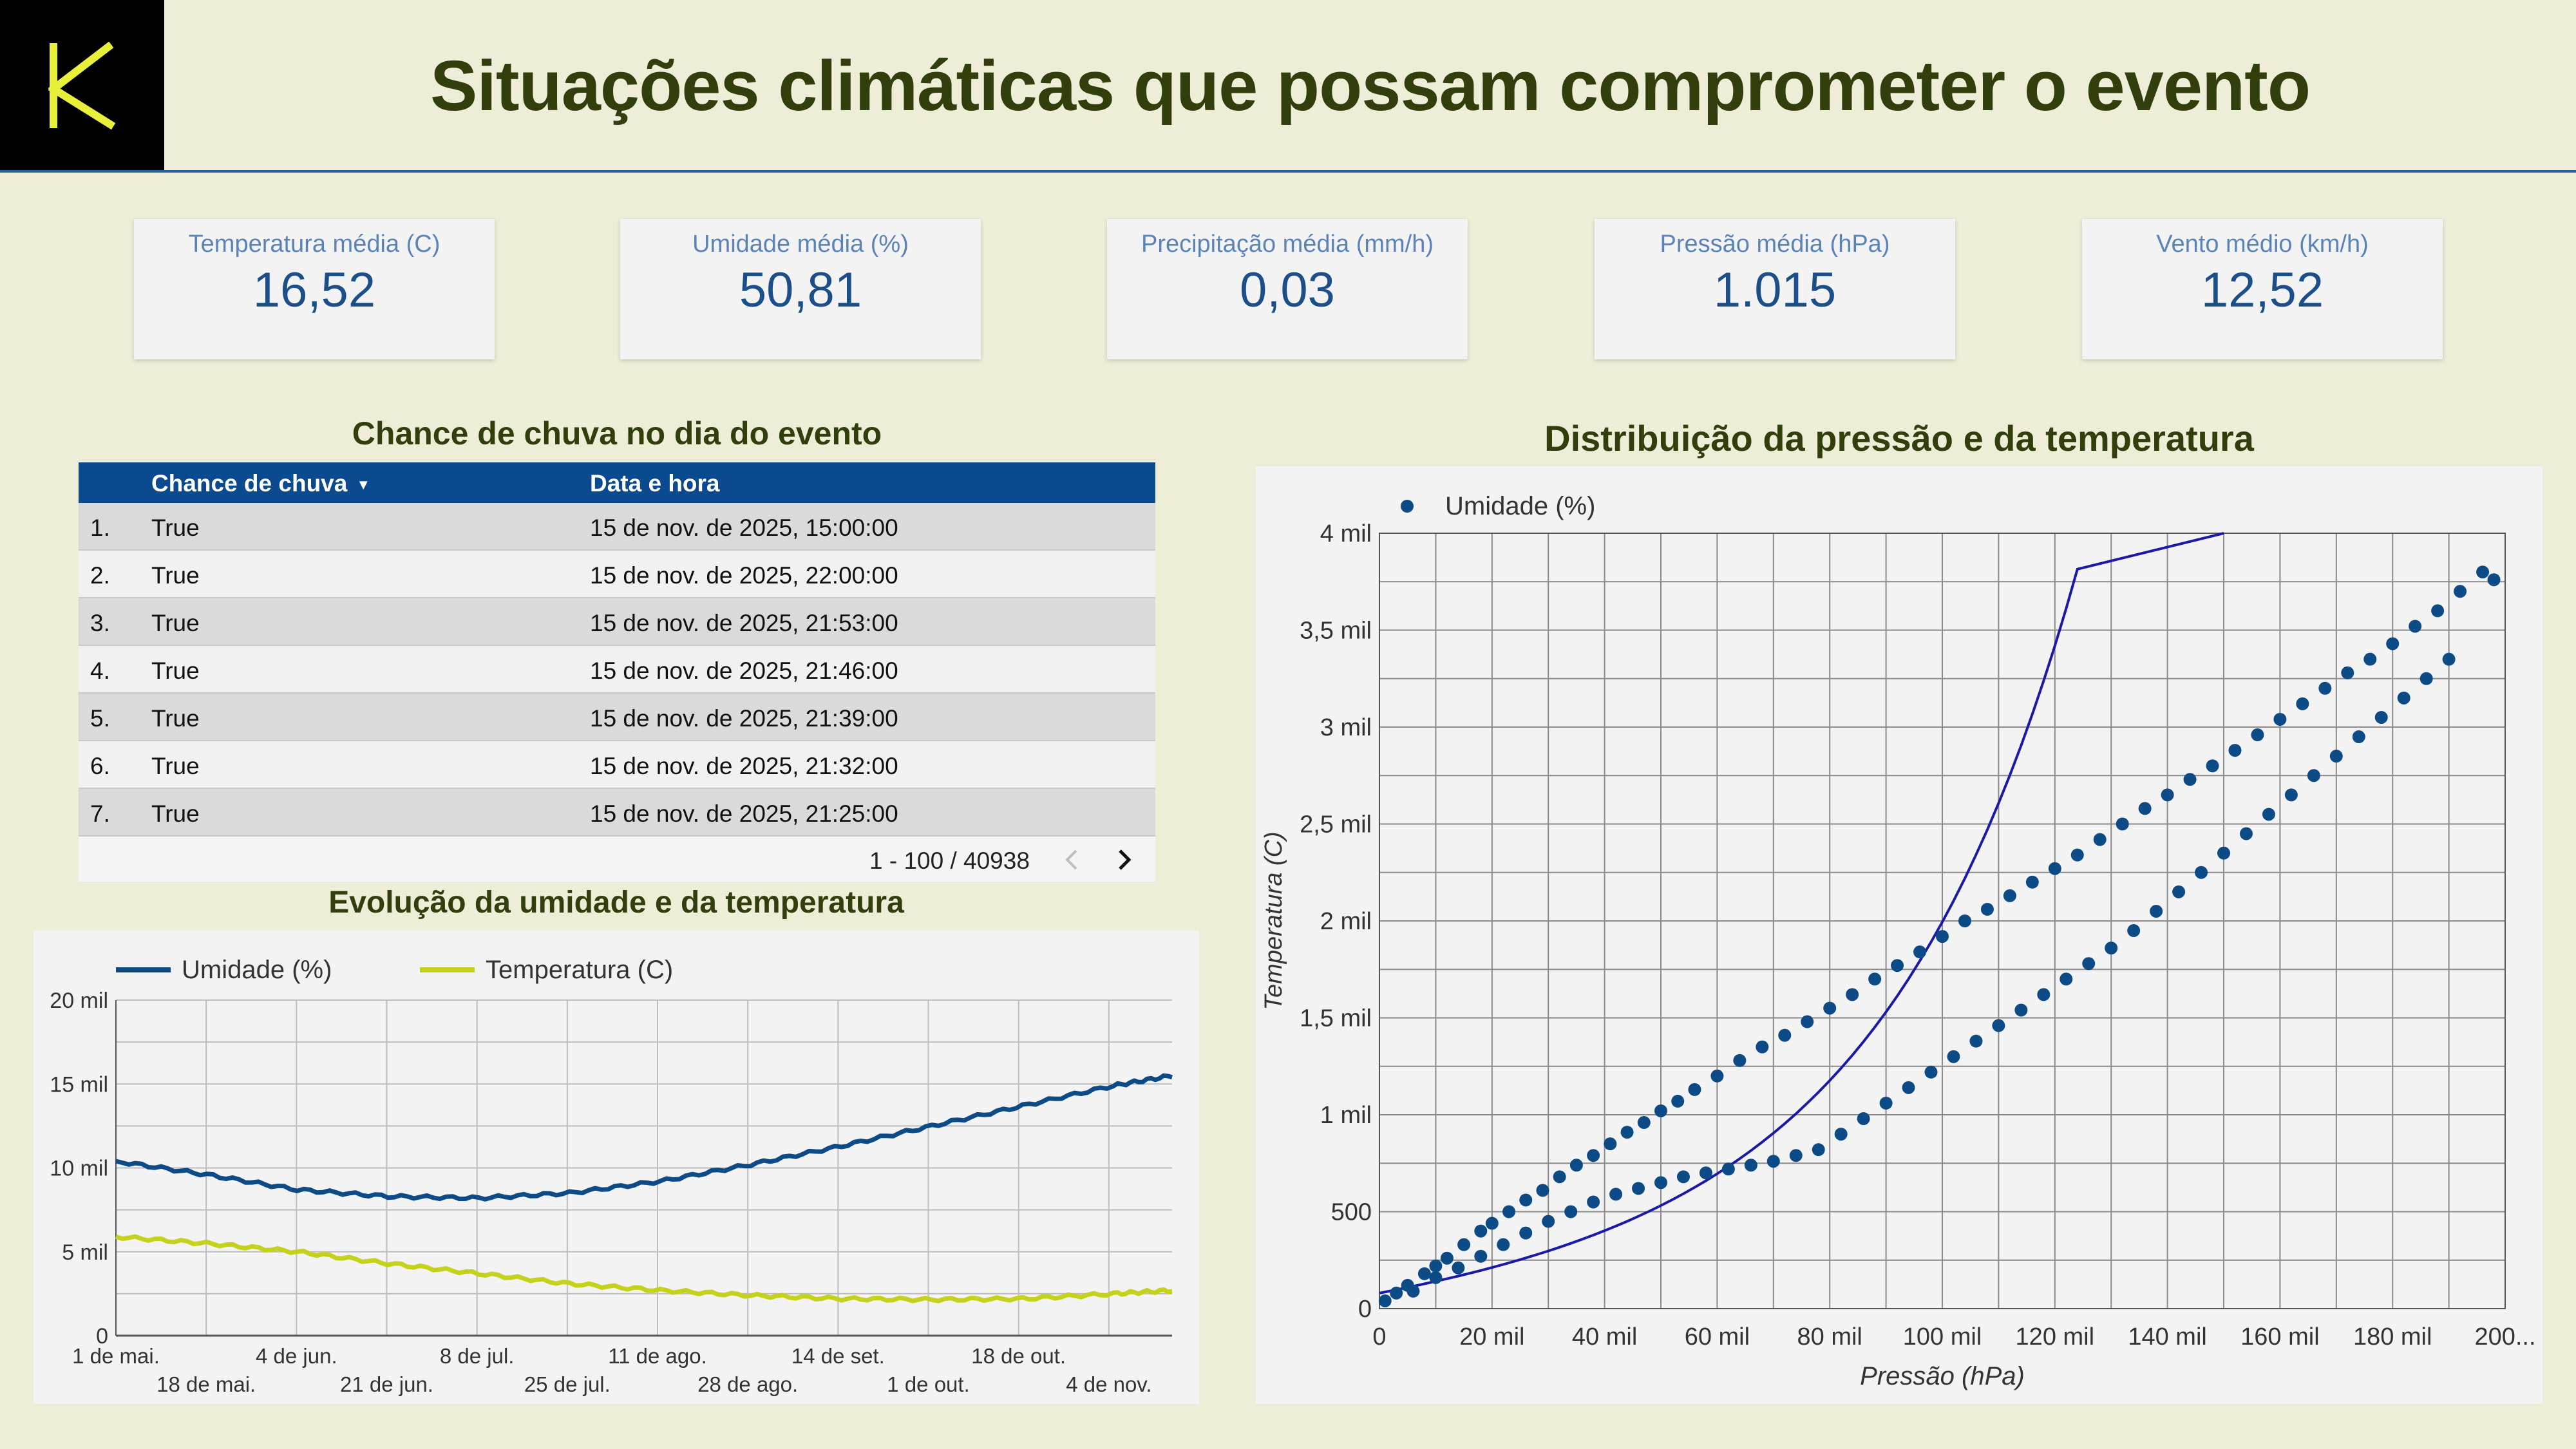 The width and height of the screenshot is (2576, 1449). Describe the element at coordinates (1346, 921) in the screenshot. I see `y-tick-label: 2 mil` at that location.